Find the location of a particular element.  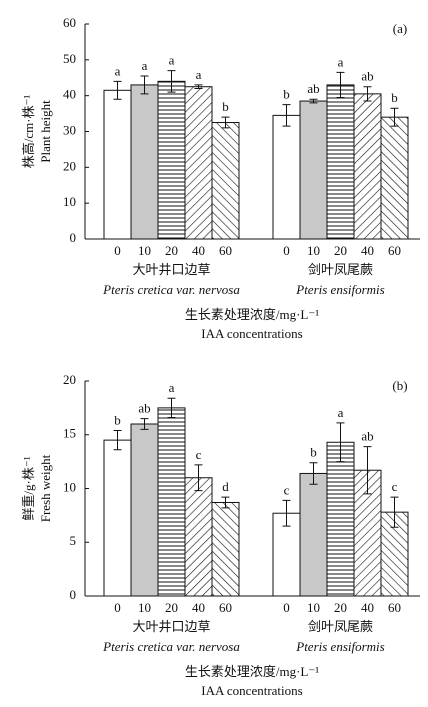

y-label: Plant height is located at coordinates (45, 131).